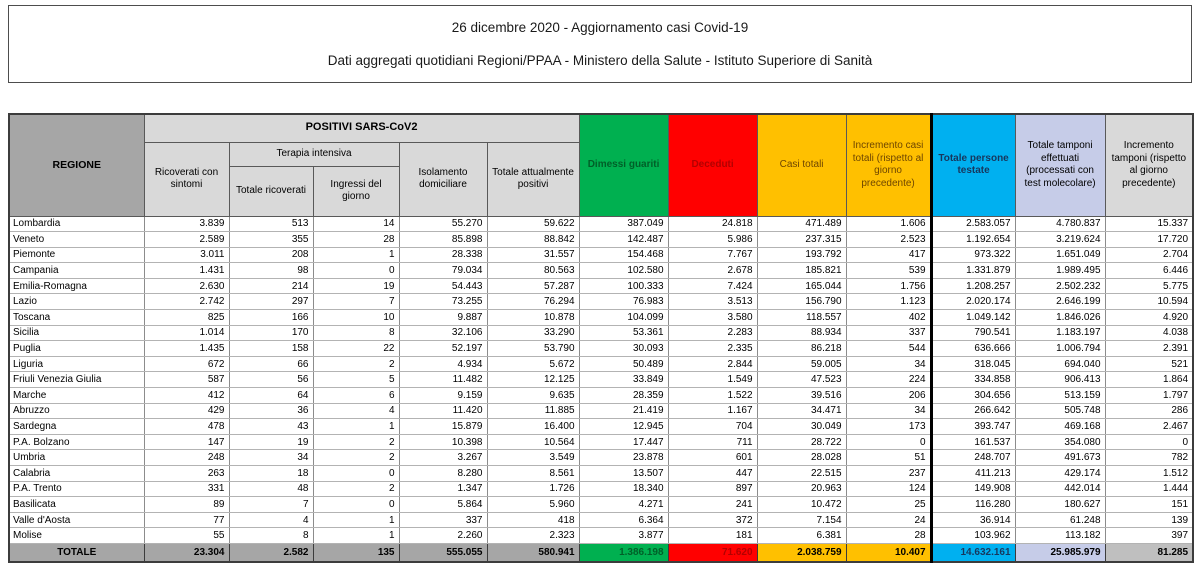 The image size is (1200, 572). What do you see at coordinates (533, 426) in the screenshot?
I see `cell-totale_attualmente_positivi: 16.400` at bounding box center [533, 426].